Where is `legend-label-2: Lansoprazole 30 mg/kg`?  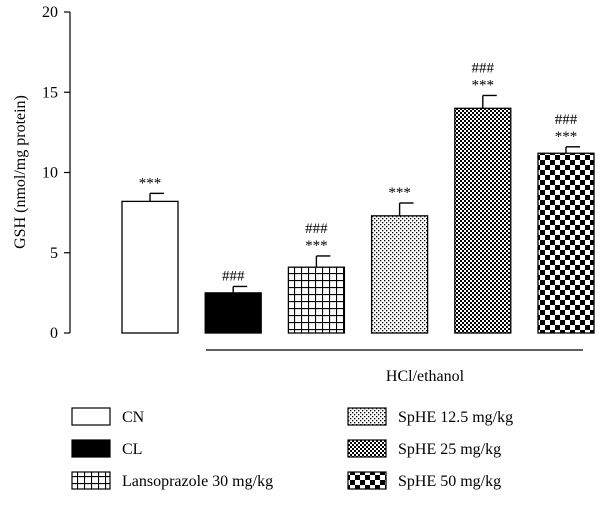 legend-label-2: Lansoprazole 30 mg/kg is located at coordinates (197, 481).